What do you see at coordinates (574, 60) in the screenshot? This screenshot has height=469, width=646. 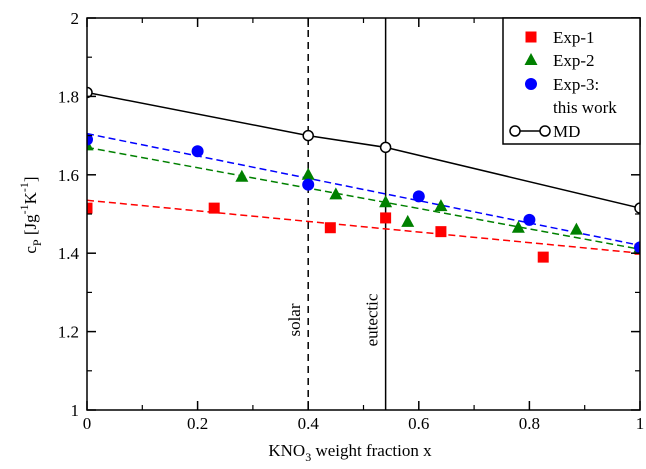 I see `legend-label-1: Exp-2` at bounding box center [574, 60].